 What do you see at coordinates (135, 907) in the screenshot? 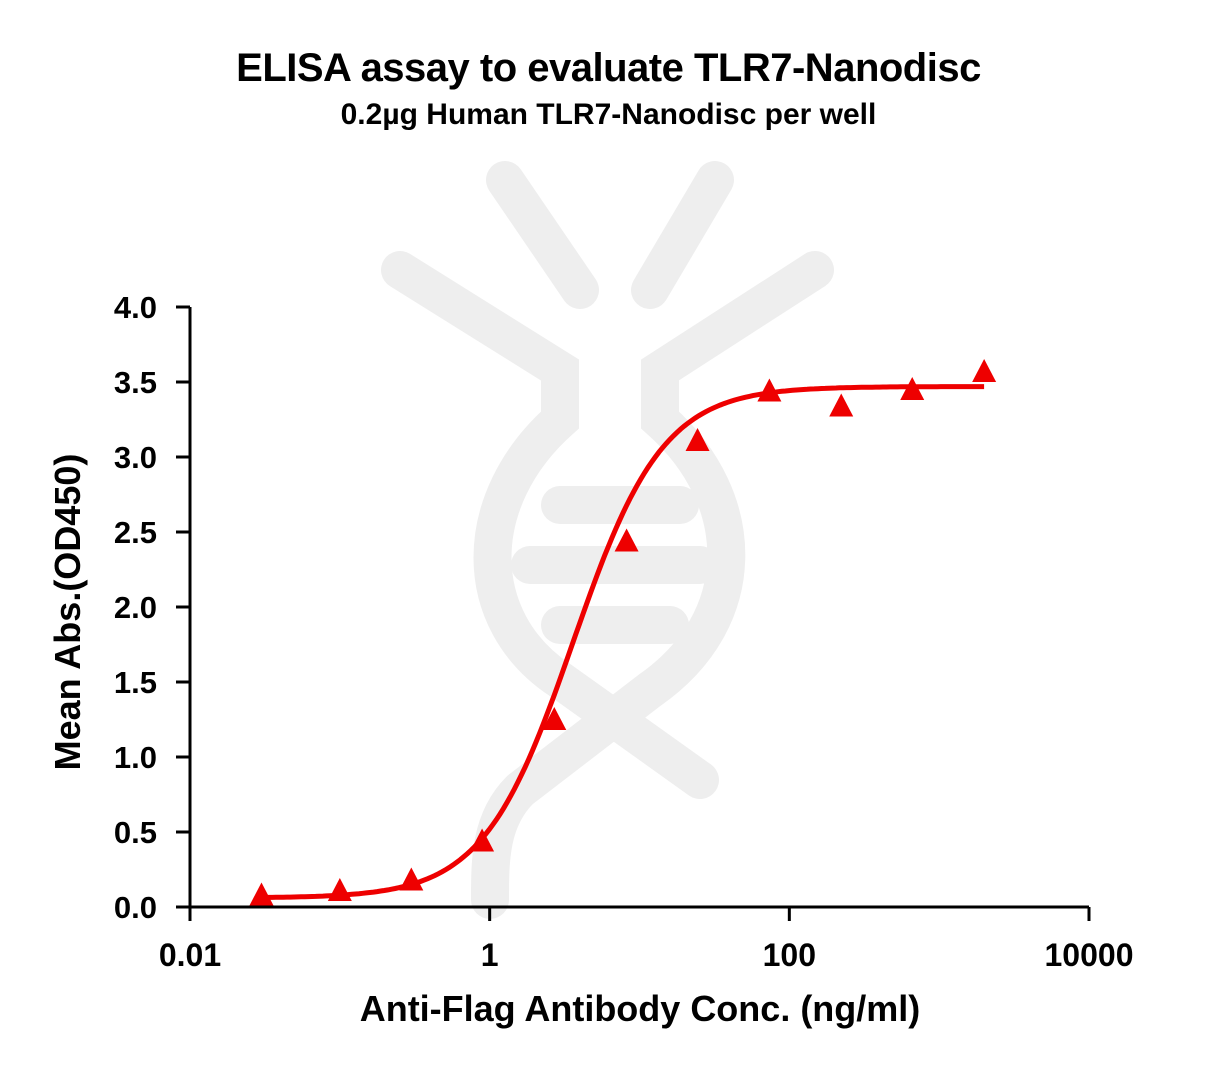
I see `y-tick-label: 0.0` at bounding box center [135, 907].